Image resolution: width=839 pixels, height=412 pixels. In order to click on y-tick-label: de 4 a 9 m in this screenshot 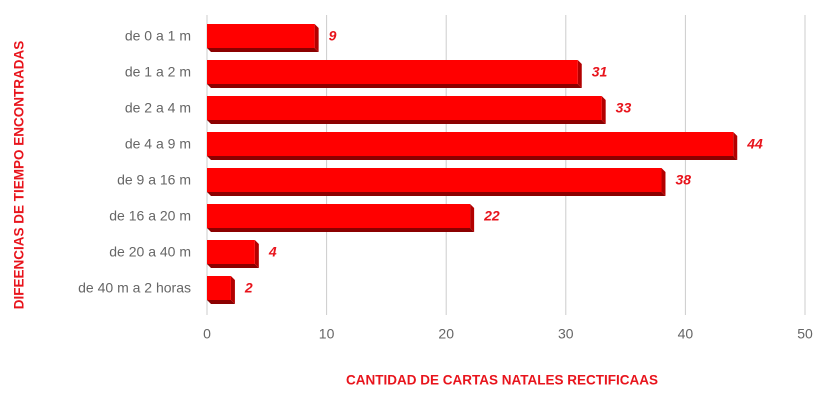, I will do `click(158, 144)`.